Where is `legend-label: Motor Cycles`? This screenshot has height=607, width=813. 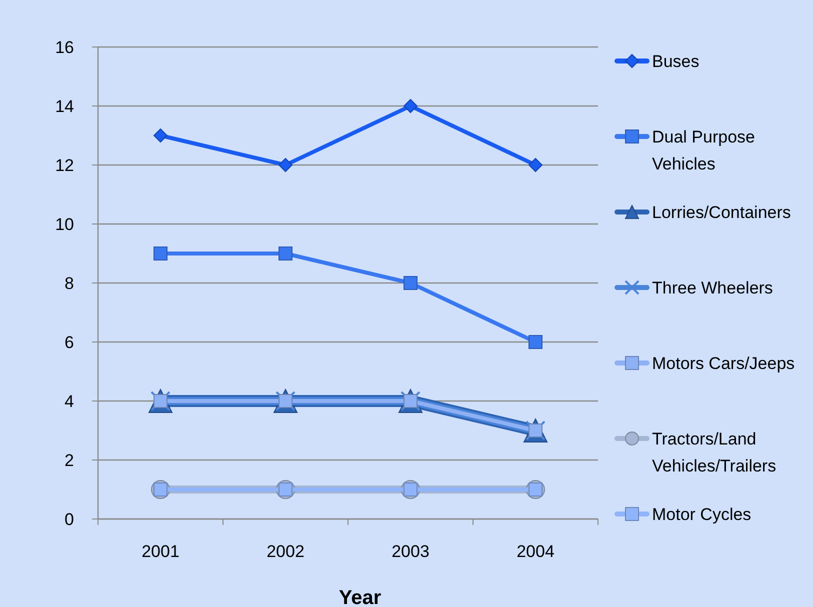
legend-label: Motor Cycles is located at coordinates (702, 514).